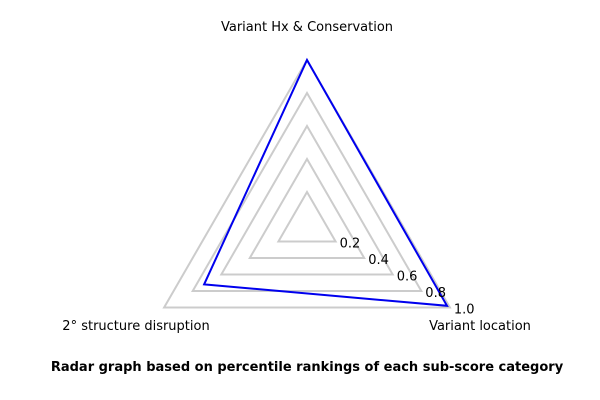 The height and width of the screenshot is (400, 600). Describe the element at coordinates (350, 244) in the screenshot. I see `tick-label-1: 0.2` at that location.